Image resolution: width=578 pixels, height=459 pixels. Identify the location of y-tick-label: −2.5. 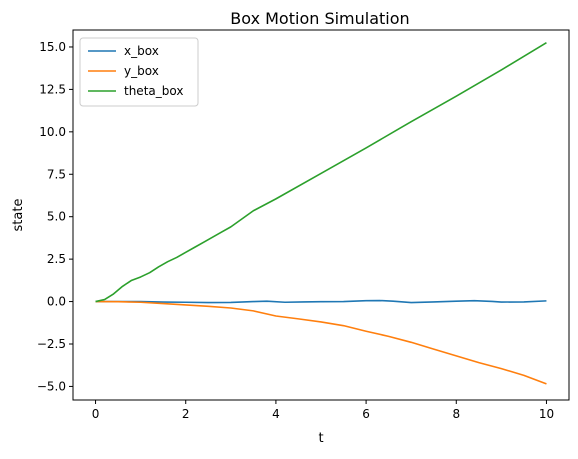
(51, 344).